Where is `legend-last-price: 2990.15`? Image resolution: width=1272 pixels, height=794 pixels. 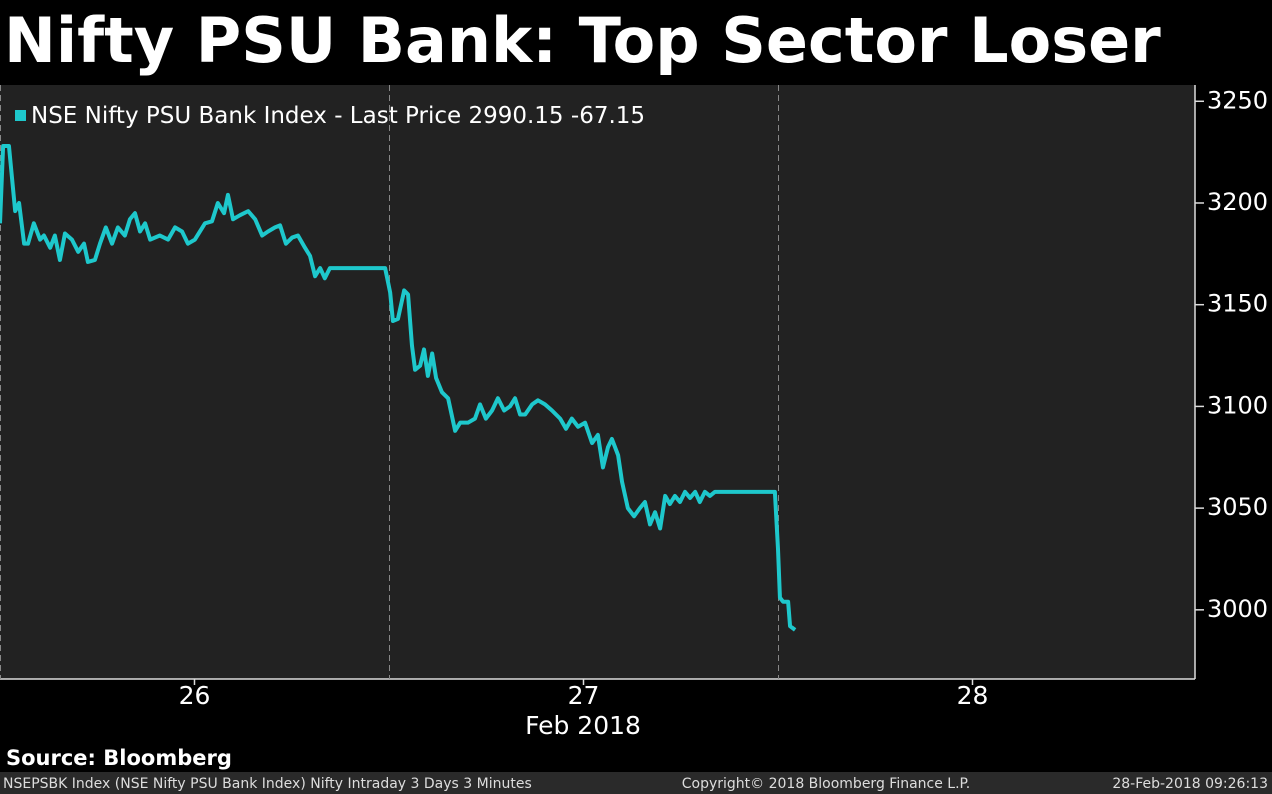 legend-last-price: 2990.15 is located at coordinates (515, 116).